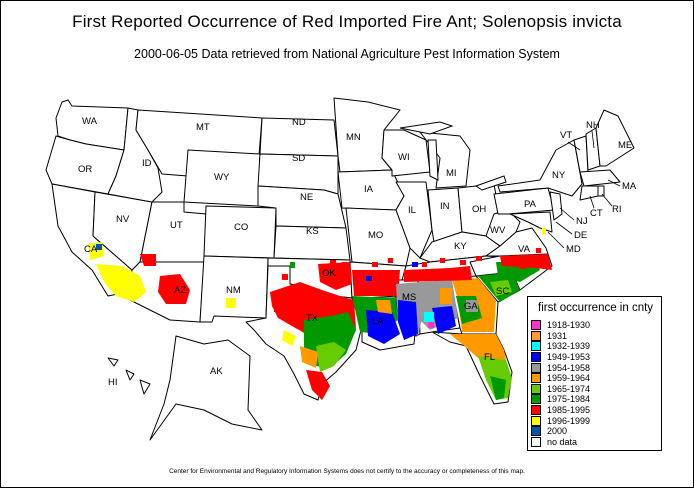 The height and width of the screenshot is (488, 694). Describe the element at coordinates (409, 297) in the screenshot. I see `label-ms: MS` at that location.